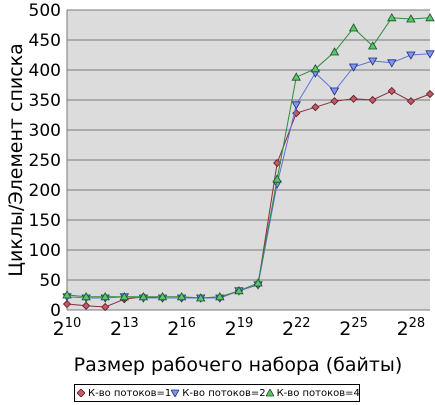  I want to click on x-tick-label: 225, so click(353, 328).